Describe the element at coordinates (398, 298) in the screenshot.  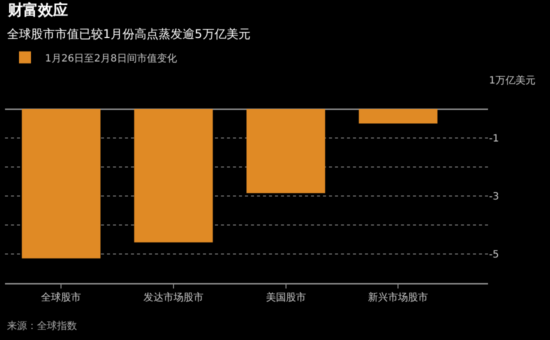
I see `x-tick-label: 新兴市场股市` at that location.